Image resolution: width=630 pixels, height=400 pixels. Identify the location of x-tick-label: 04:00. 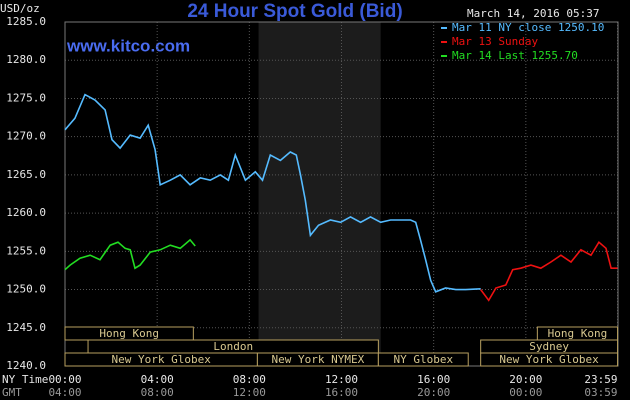
(157, 379).